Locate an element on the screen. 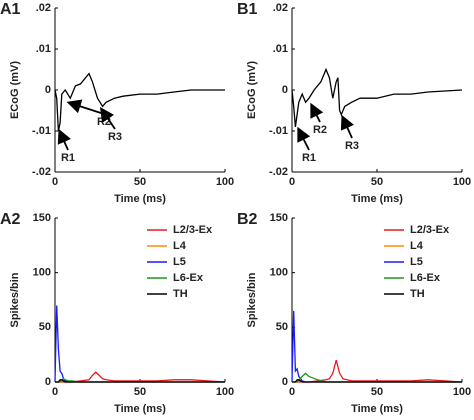 This screenshot has height=420, width=474. panel-label: A2 is located at coordinates (10, 219).